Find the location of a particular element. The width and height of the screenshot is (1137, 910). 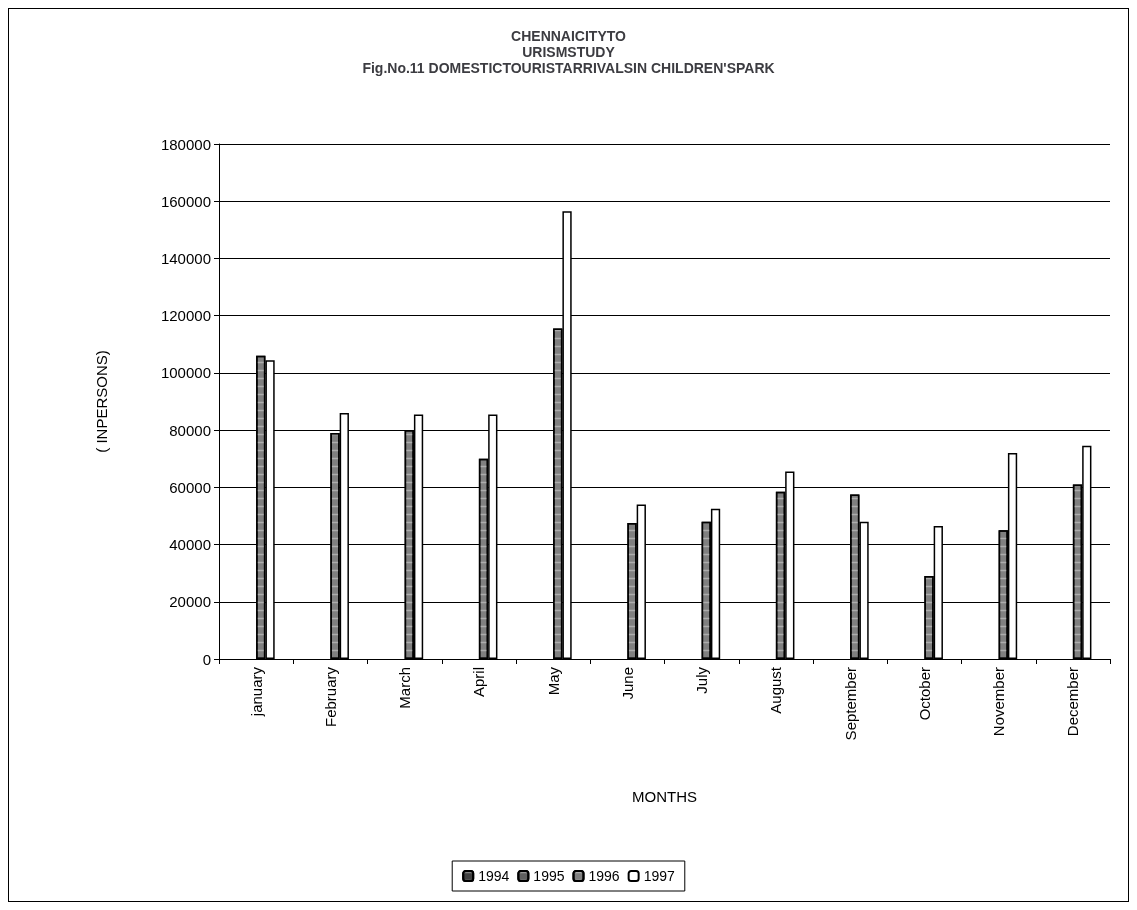

x-tick-label: December is located at coordinates (1073, 702).